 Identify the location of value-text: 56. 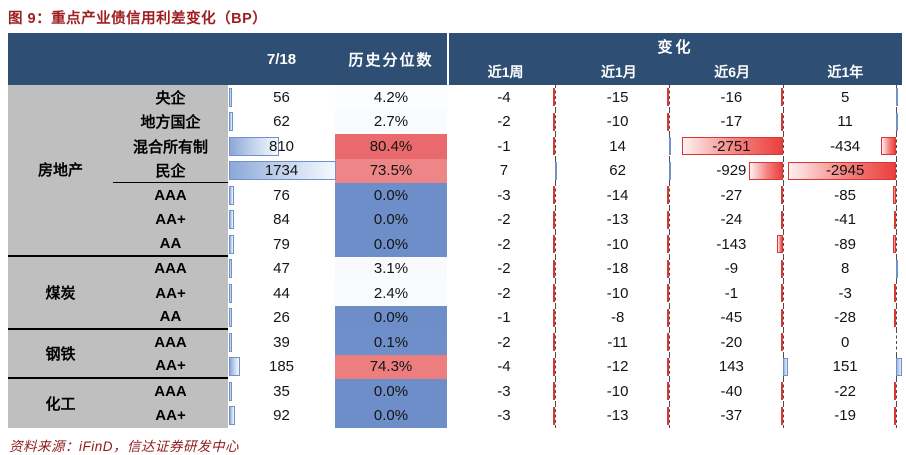
(281, 97).